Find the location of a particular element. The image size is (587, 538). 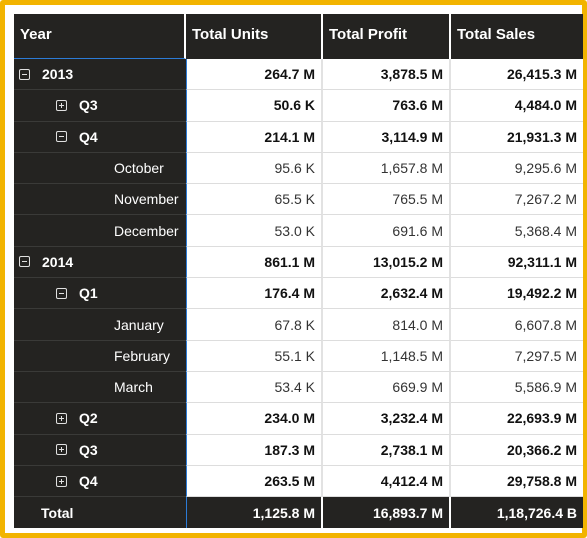

row-header-december: December is located at coordinates (100, 231).